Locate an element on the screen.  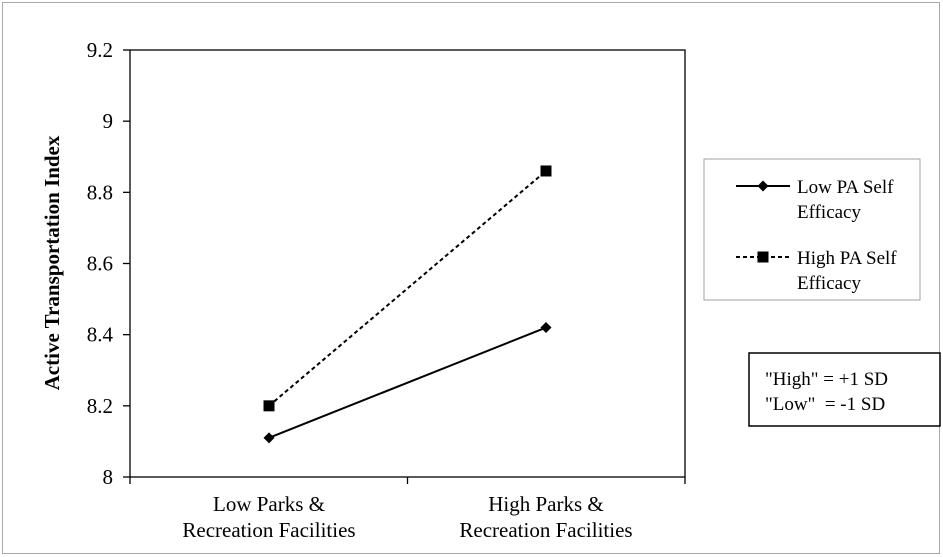
note-box is located at coordinates (844, 389).